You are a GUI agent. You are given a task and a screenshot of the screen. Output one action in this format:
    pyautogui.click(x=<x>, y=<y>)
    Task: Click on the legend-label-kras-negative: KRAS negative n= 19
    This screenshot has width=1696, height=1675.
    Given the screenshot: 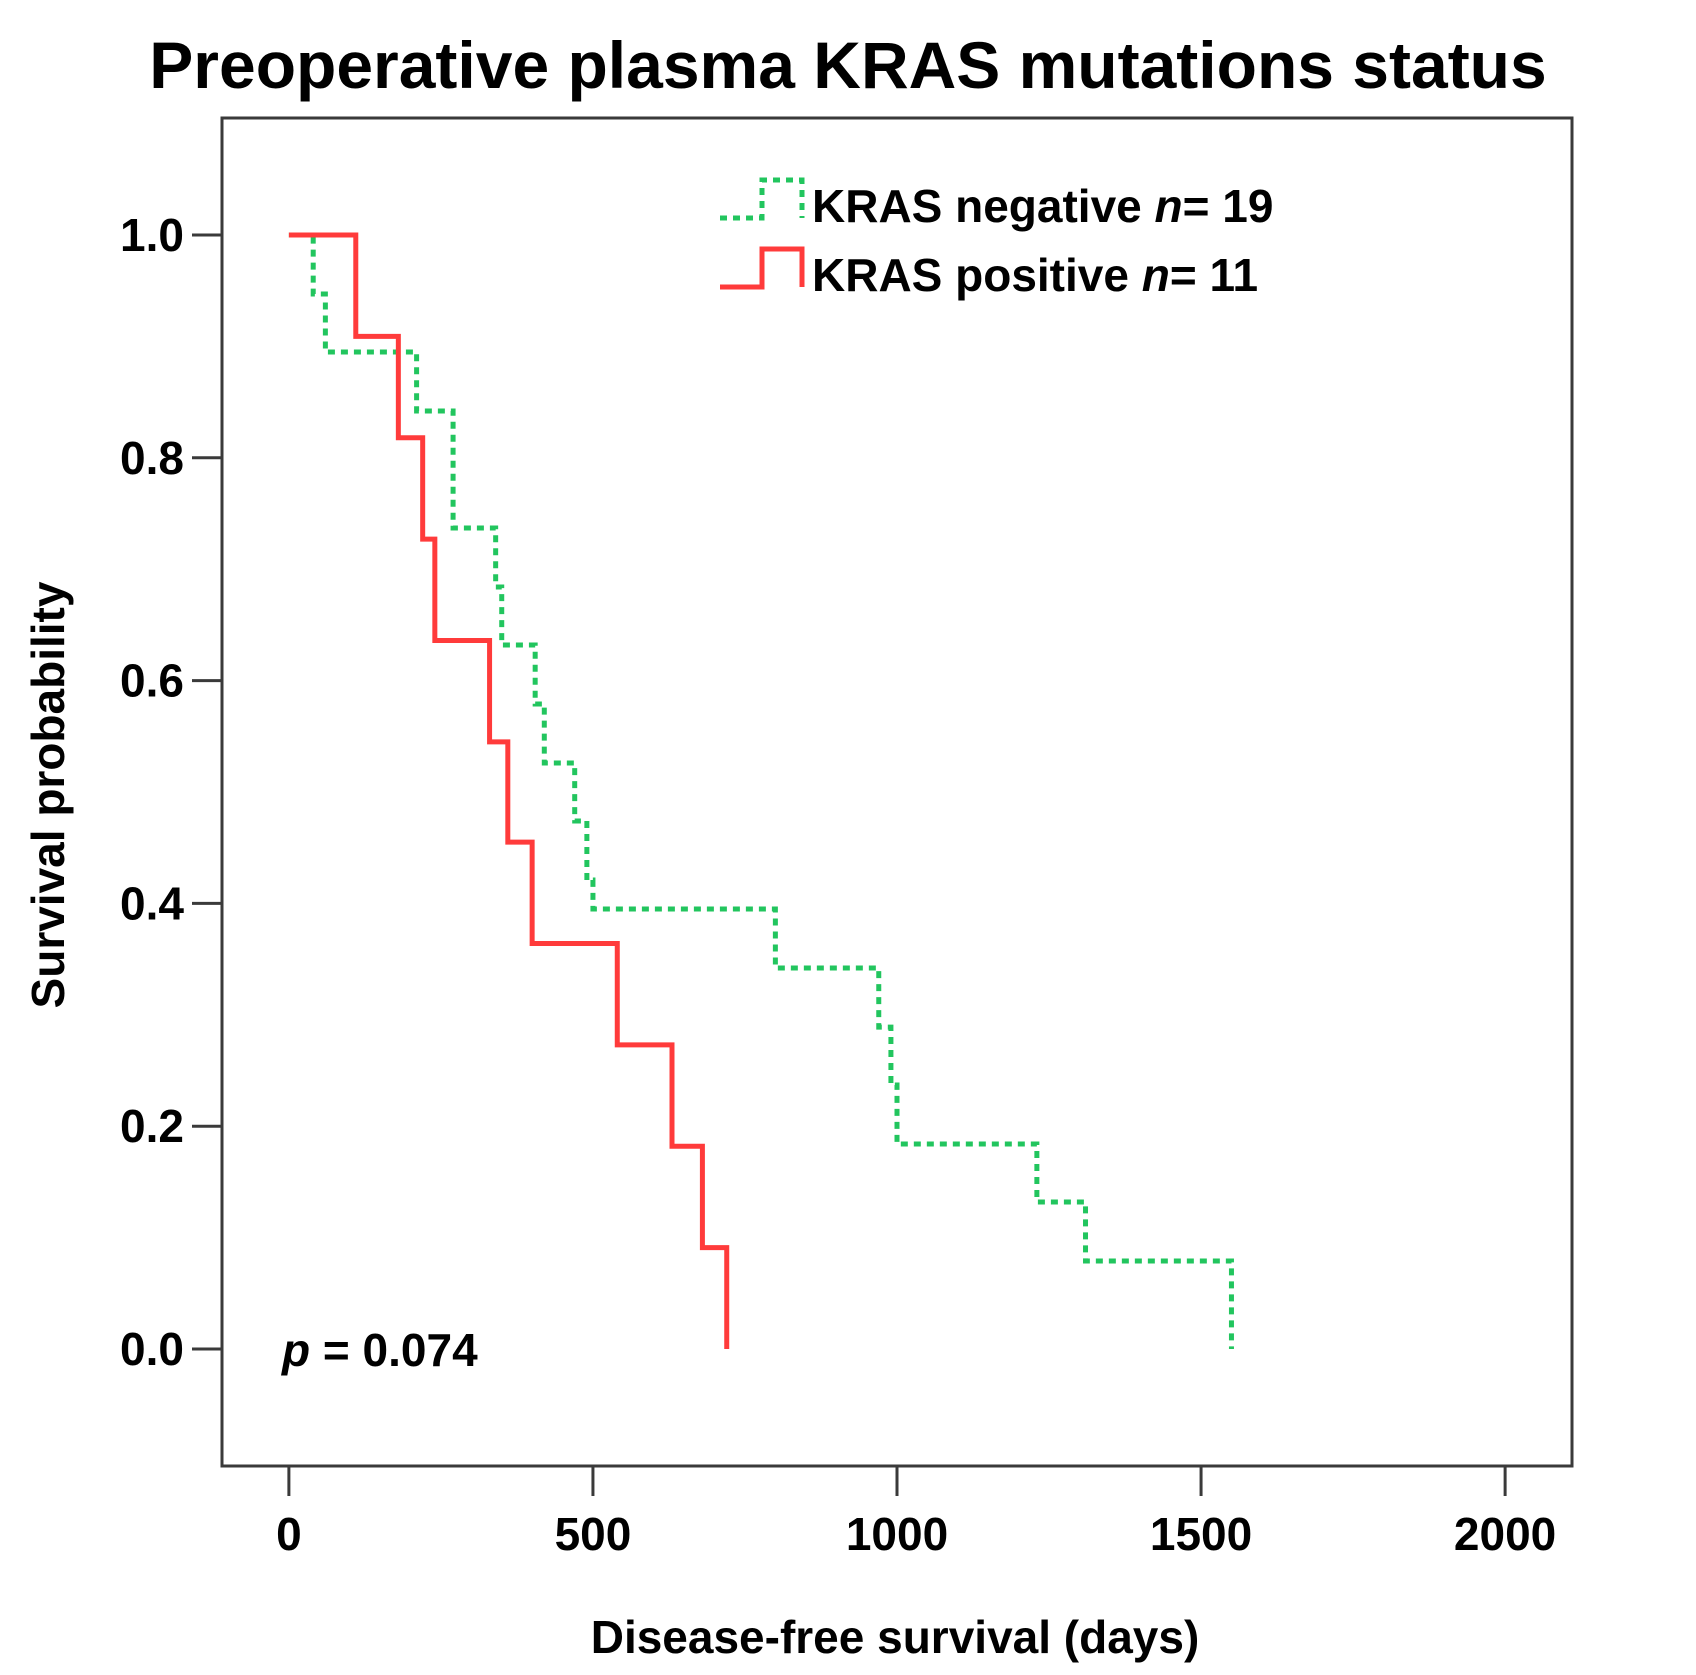 What is the action you would take?
    pyautogui.click(x=1042, y=206)
    